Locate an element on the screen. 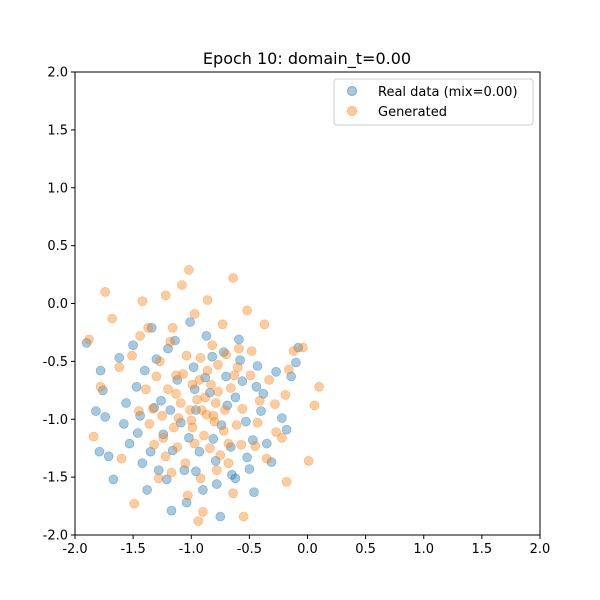 The width and height of the screenshot is (600, 600). x-tick-label: 0.5 is located at coordinates (365, 549).